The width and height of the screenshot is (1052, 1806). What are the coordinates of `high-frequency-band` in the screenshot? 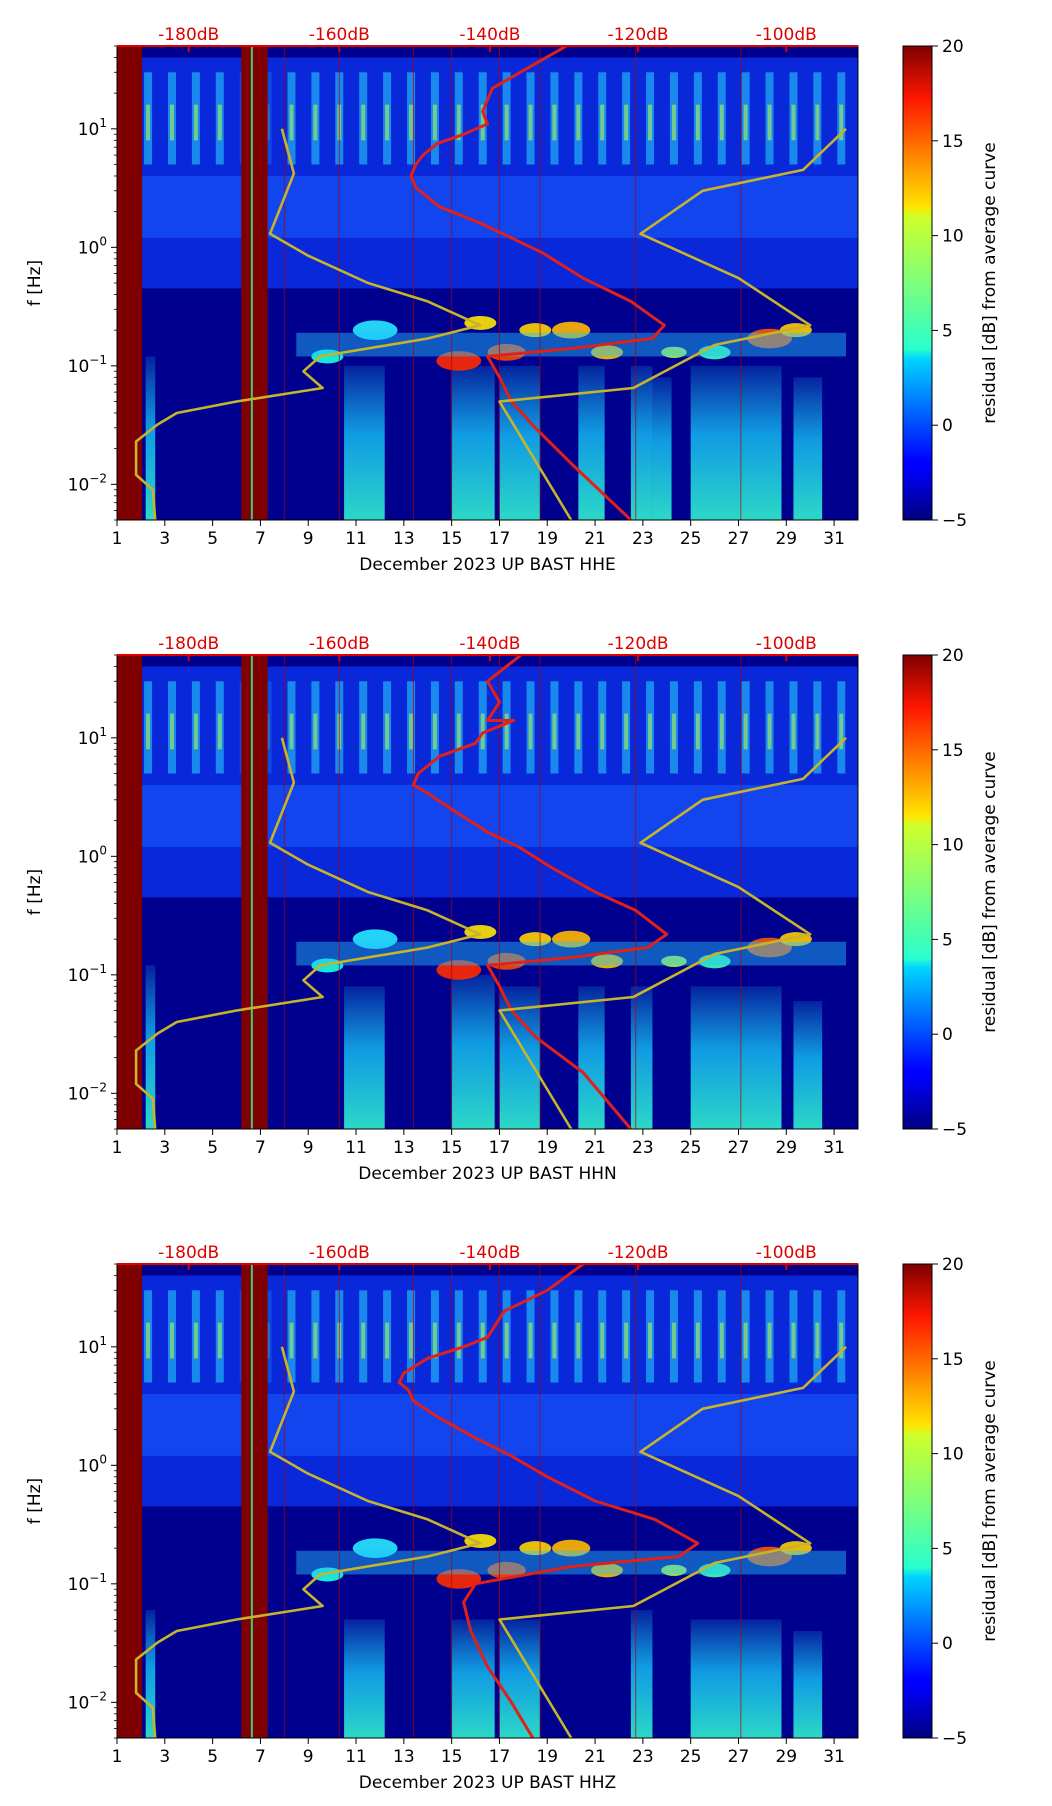 It's located at (487, 782).